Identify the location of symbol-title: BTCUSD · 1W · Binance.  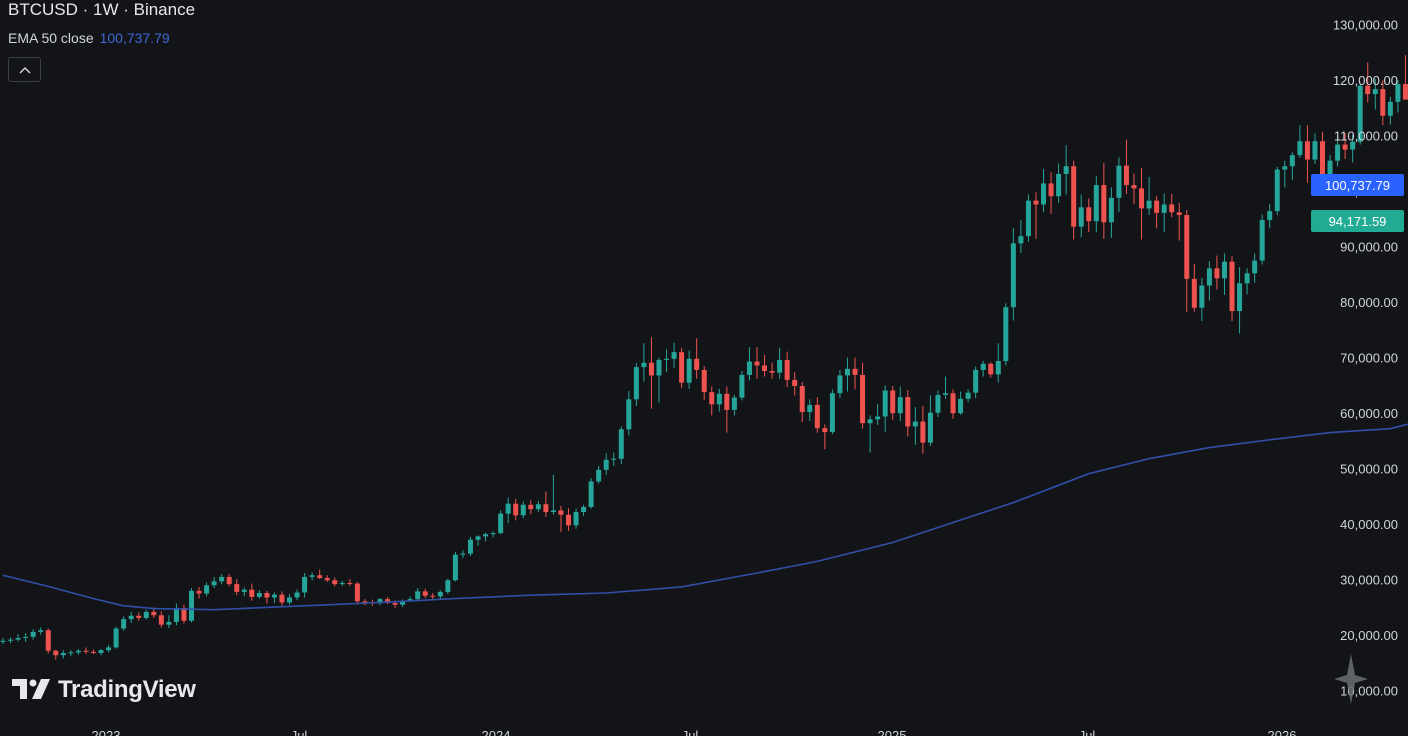
(102, 9).